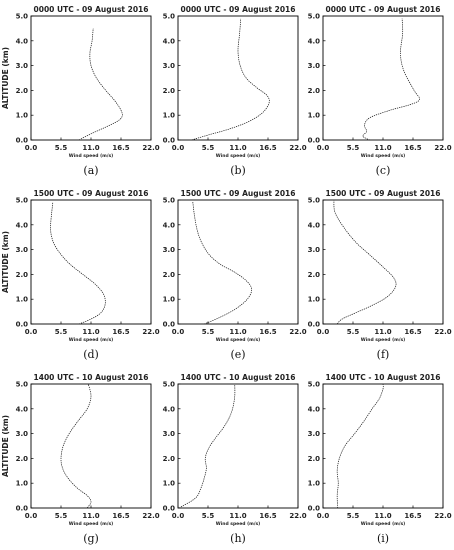 The width and height of the screenshot is (454, 550). Describe the element at coordinates (90, 170) in the screenshot. I see `panel-caption: (a)` at that location.